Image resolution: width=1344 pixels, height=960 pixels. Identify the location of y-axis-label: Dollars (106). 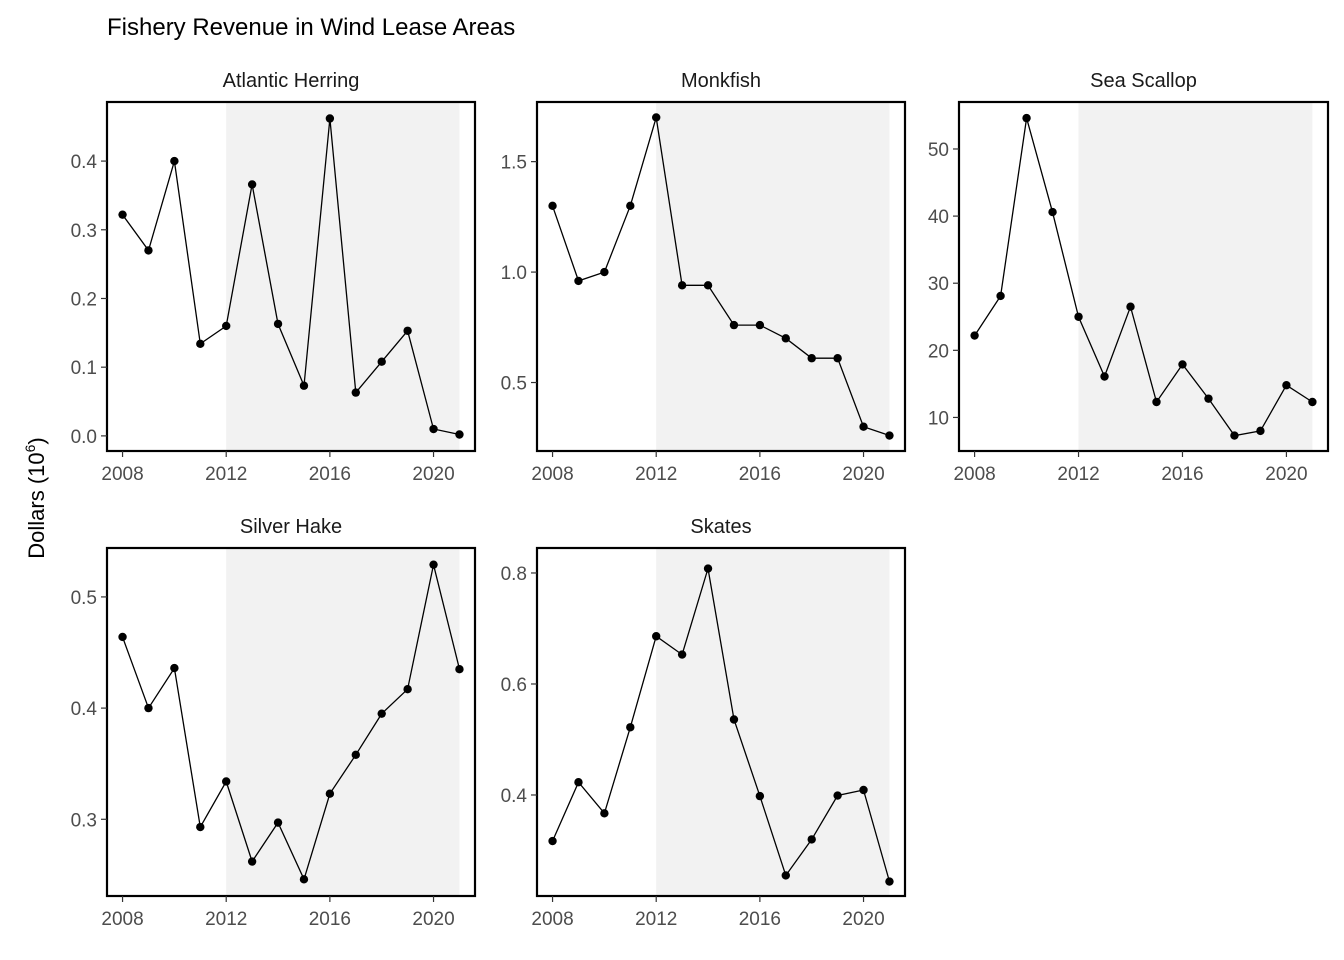
(35, 498).